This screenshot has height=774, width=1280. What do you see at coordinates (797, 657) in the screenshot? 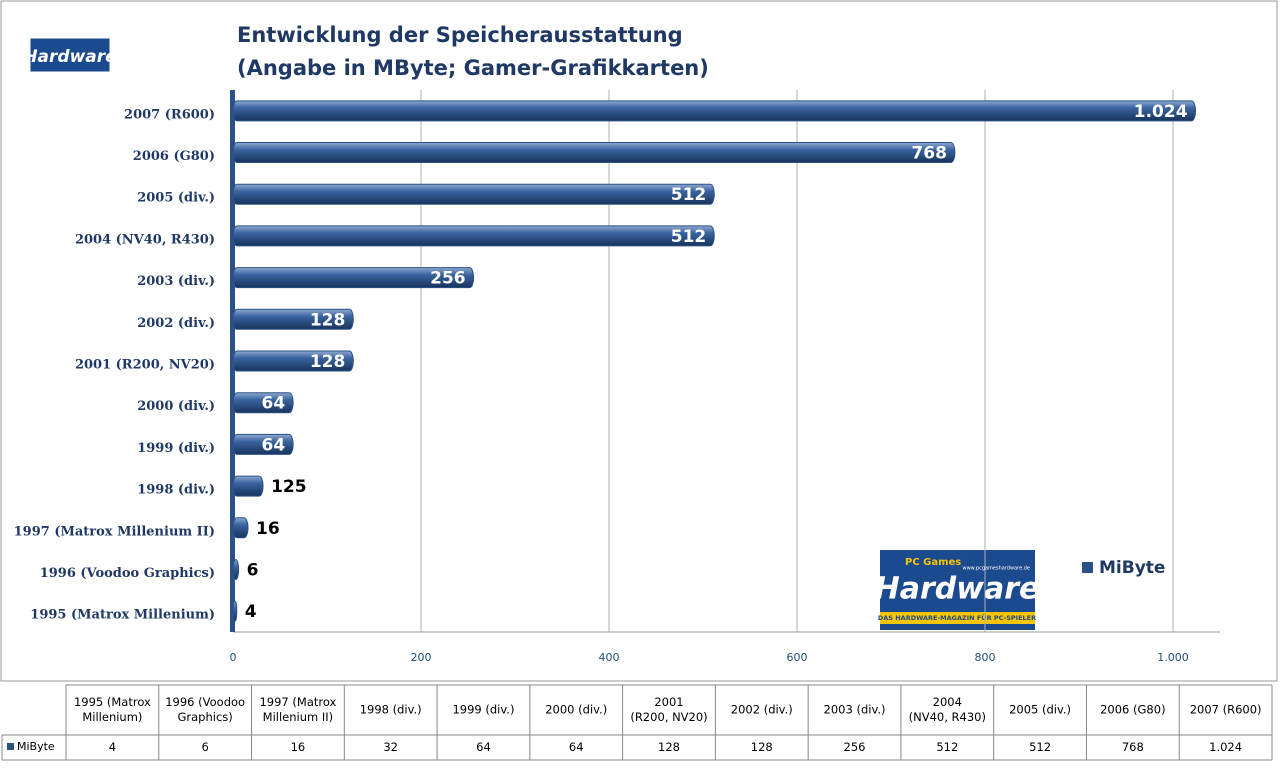
I see `x-tick-label: 600` at bounding box center [797, 657].